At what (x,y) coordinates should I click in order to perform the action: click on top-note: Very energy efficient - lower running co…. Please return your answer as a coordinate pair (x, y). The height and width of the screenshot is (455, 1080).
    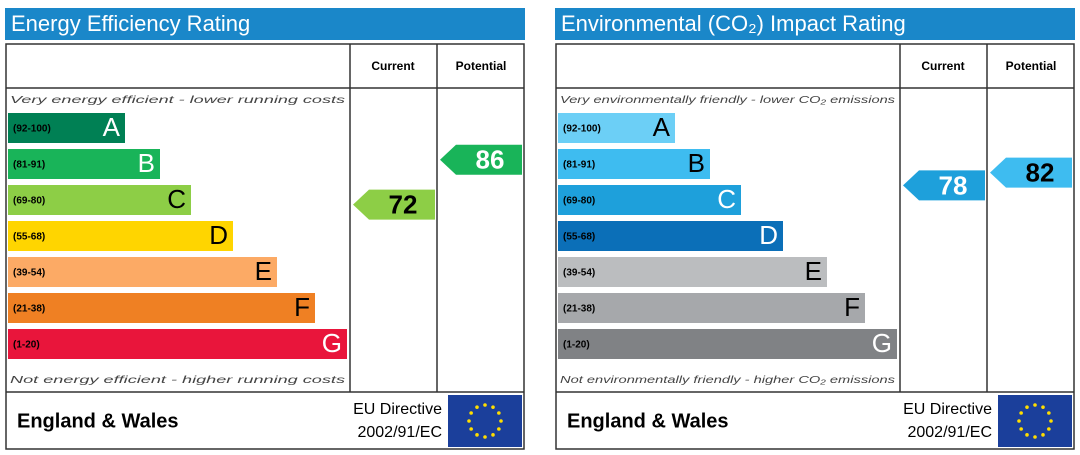
    Looking at the image, I should click on (178, 100).